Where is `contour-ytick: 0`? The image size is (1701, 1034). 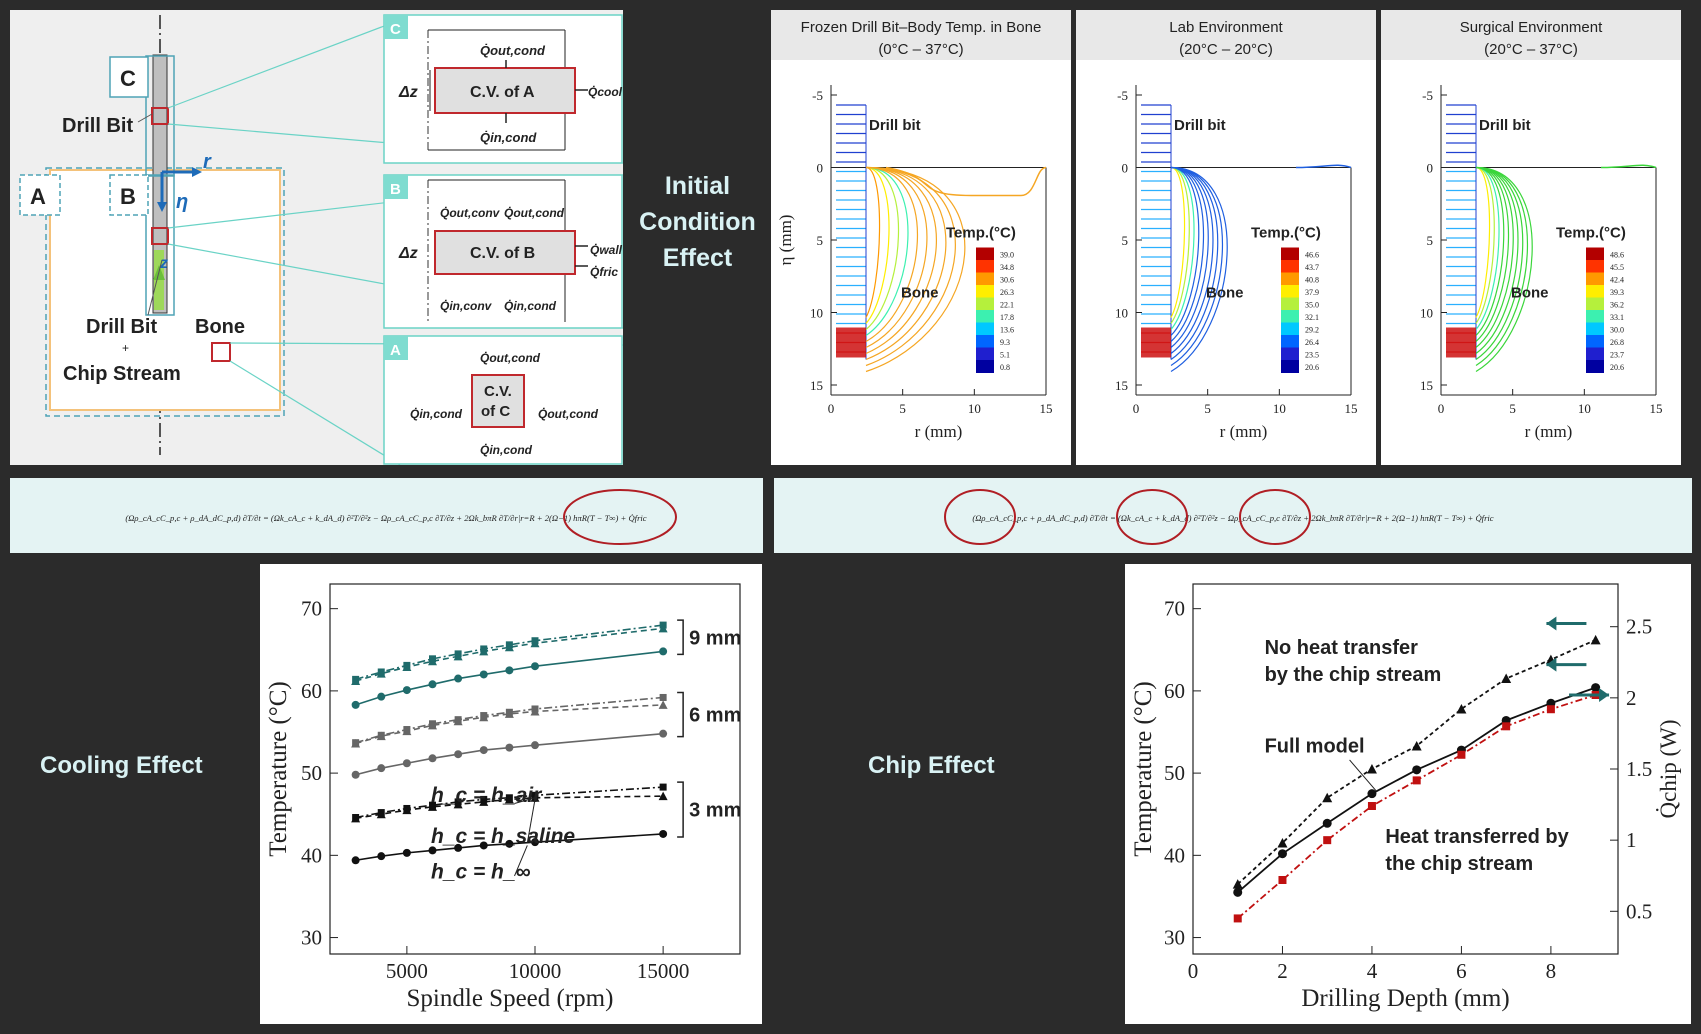
contour-ytick: 0 is located at coordinates (1125, 168).